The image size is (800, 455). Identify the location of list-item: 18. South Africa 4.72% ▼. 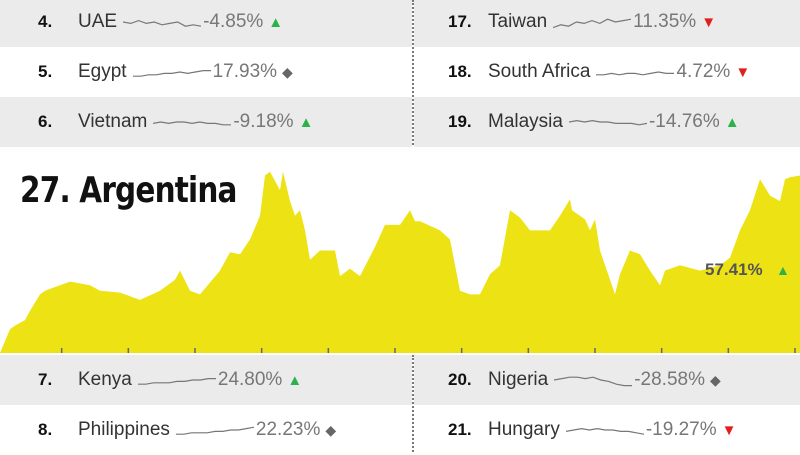
(607, 72).